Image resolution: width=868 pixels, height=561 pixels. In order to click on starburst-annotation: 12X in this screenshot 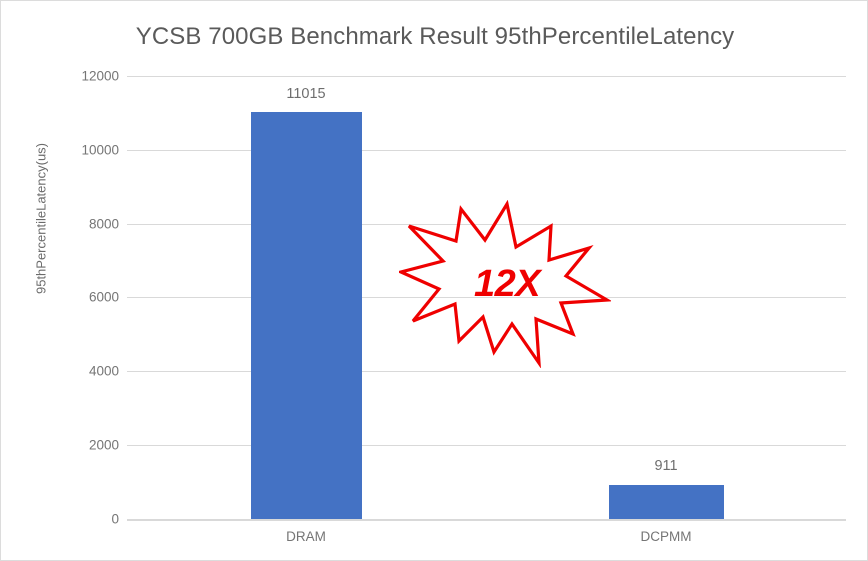, I will do `click(505, 284)`.